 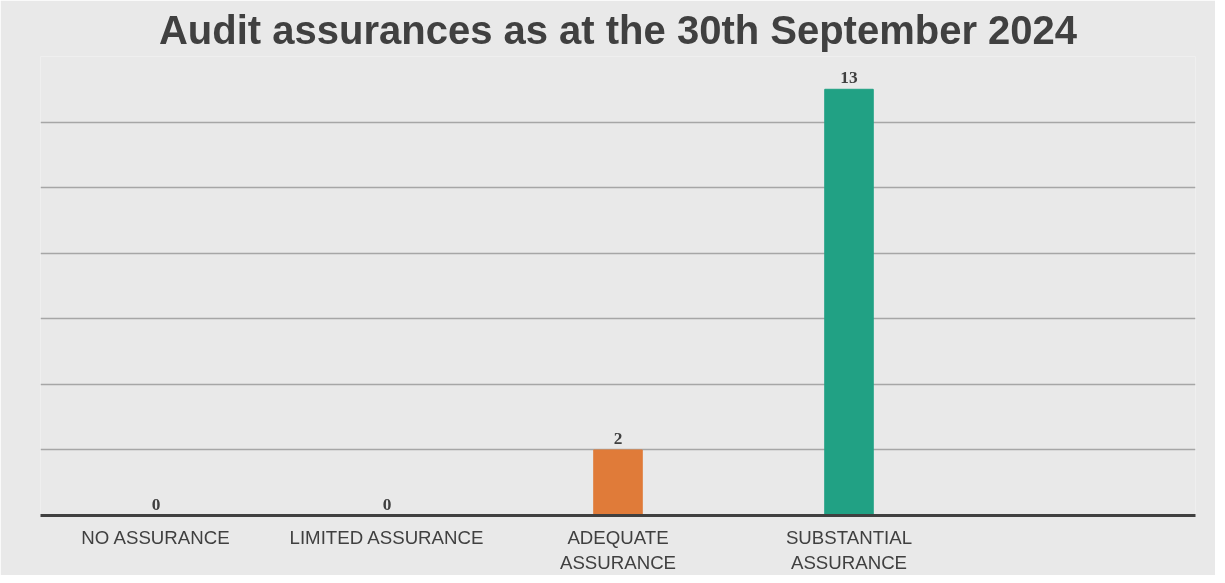 What do you see at coordinates (618, 549) in the screenshot?
I see `x-tick-label: ADEQUATE ASSURANCE` at bounding box center [618, 549].